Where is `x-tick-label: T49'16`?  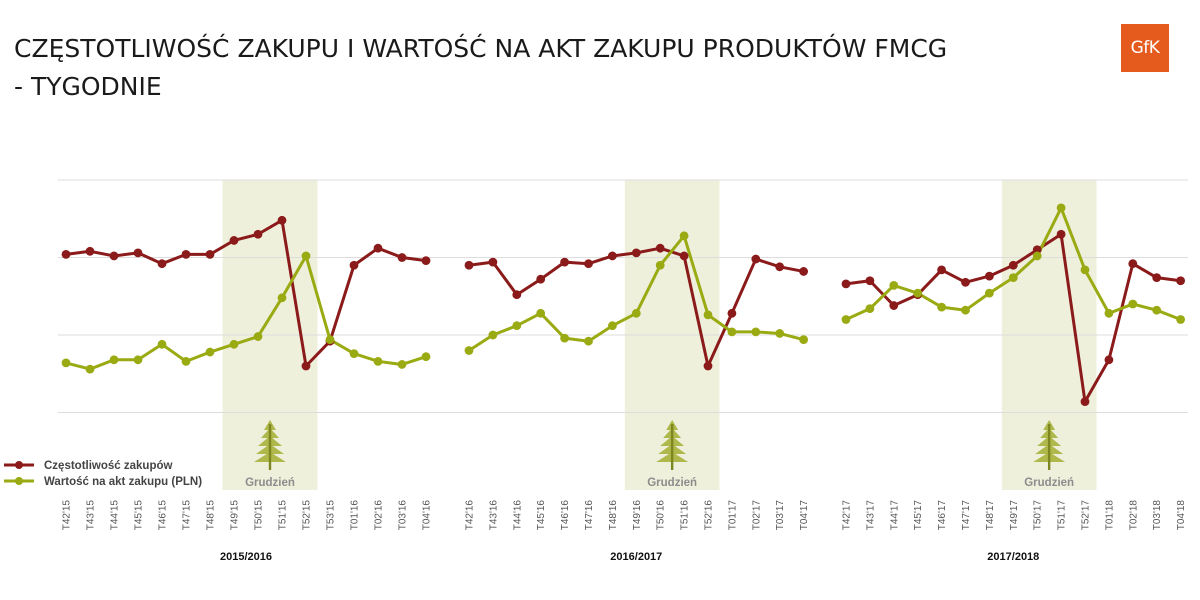 x-tick-label: T49'16 is located at coordinates (637, 515).